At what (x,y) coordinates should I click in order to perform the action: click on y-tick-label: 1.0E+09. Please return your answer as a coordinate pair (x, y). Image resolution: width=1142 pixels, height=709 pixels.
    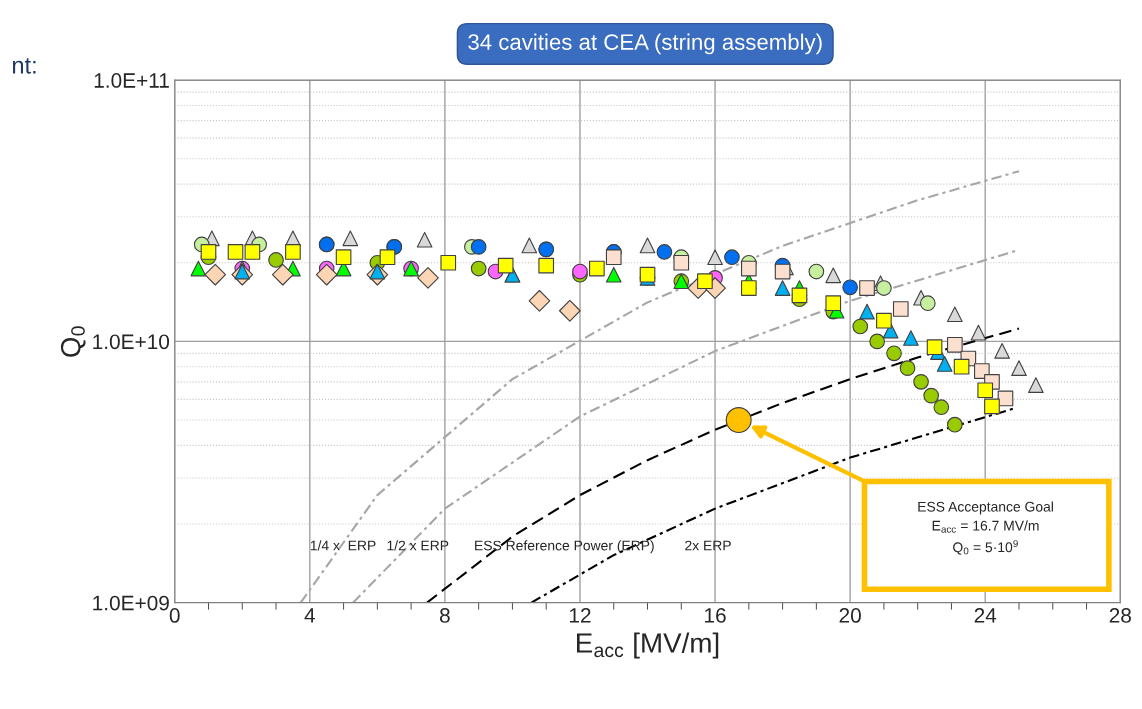
    Looking at the image, I should click on (131, 603).